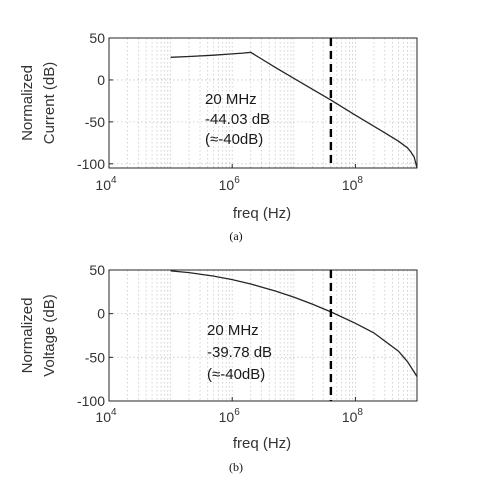 The image size is (479, 485). What do you see at coordinates (49, 103) in the screenshot?
I see `y-axis-label: Current (dB)` at bounding box center [49, 103].